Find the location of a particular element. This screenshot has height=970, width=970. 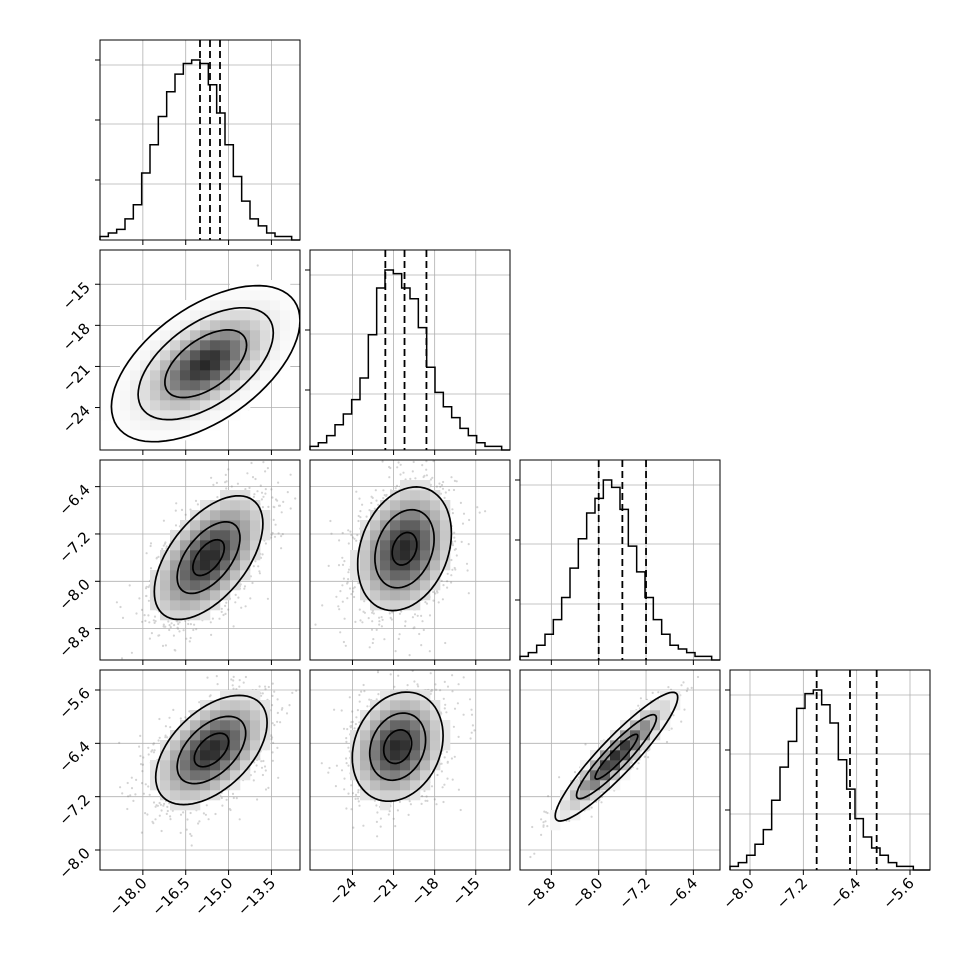

x-tick-label: −7.2 is located at coordinates (792, 893).